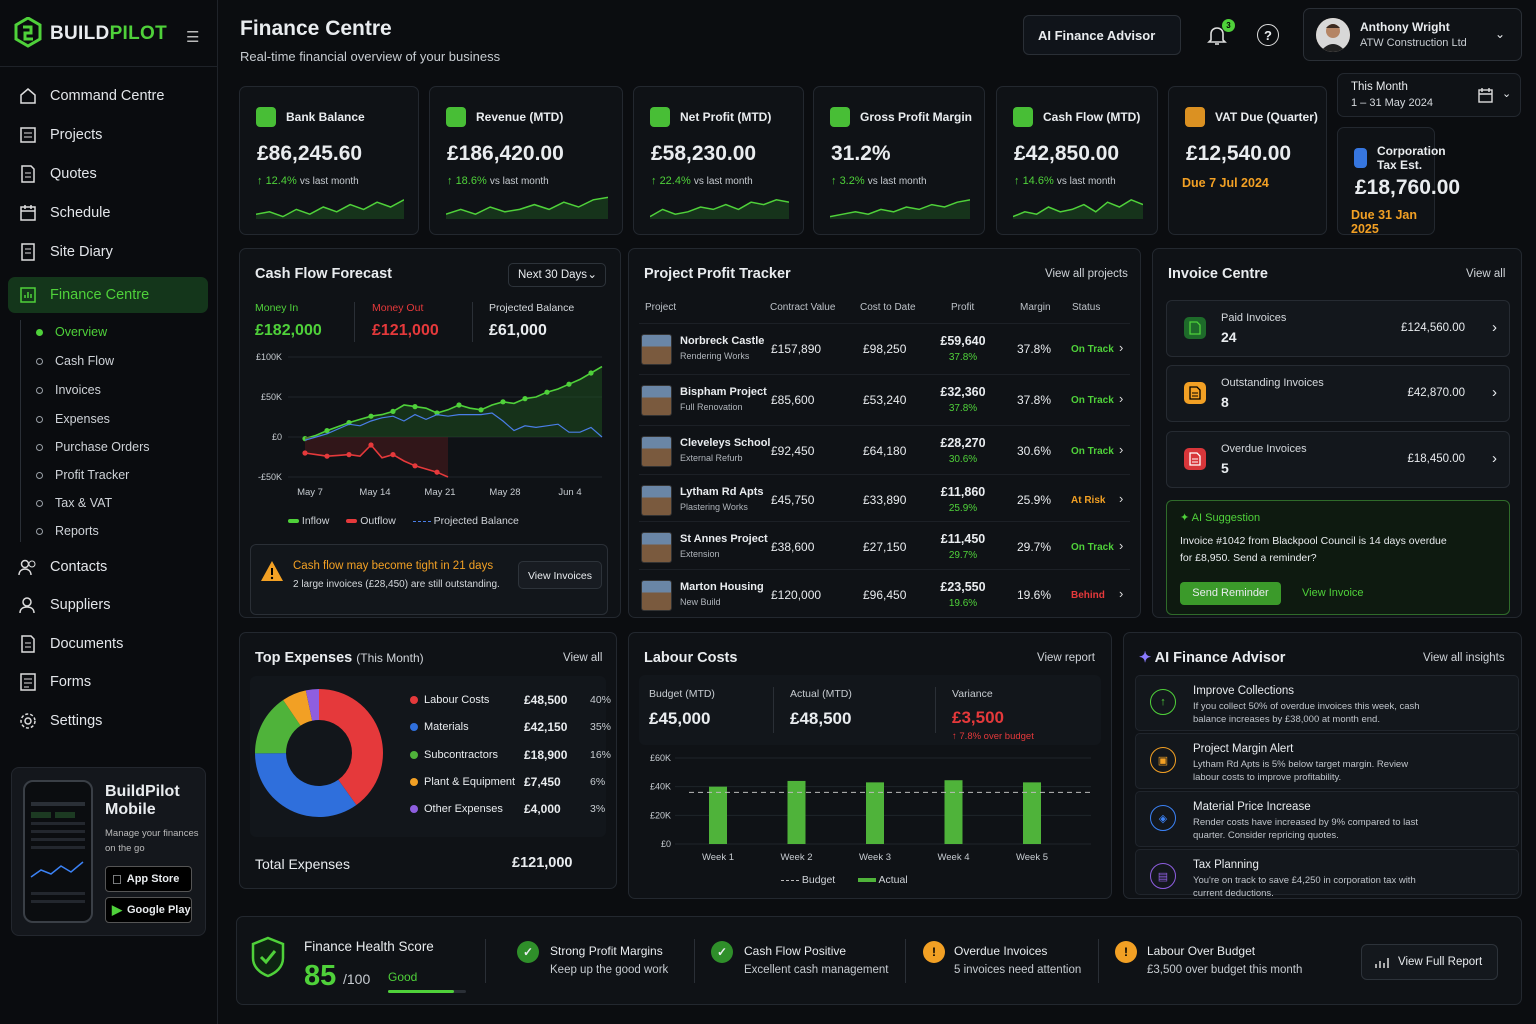 The width and height of the screenshot is (1536, 1024). What do you see at coordinates (108, 567) in the screenshot?
I see `nav-contacts: Contacts` at bounding box center [108, 567].